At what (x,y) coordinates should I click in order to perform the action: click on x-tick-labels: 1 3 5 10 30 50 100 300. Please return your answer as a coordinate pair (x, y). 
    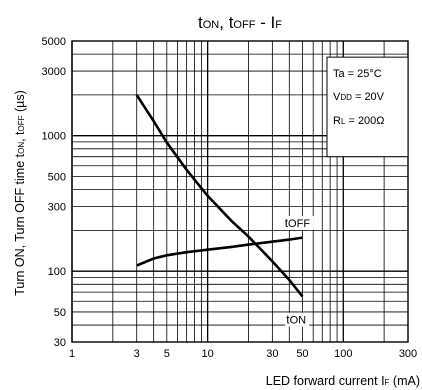
    Looking at the image, I should click on (243, 354).